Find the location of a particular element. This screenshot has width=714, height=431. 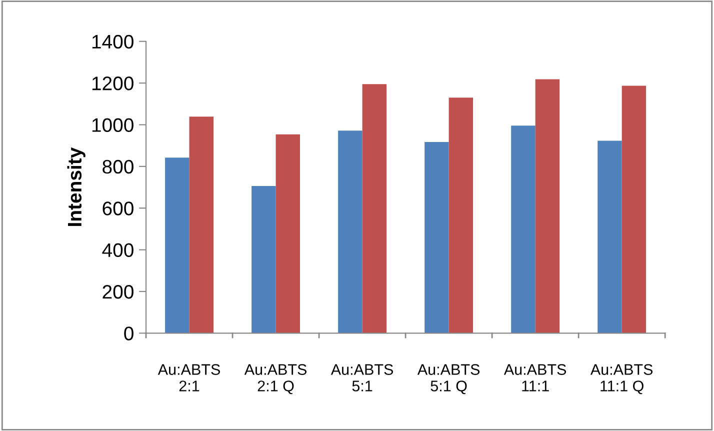

y-axis-title: Intensity is located at coordinates (76, 186).